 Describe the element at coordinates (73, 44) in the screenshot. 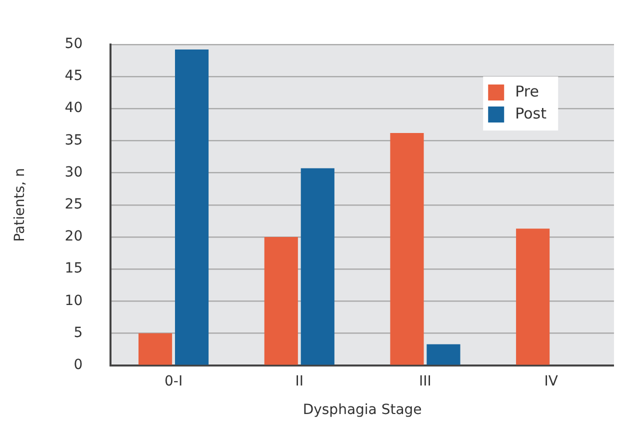

I see `y-tick-label: 50` at that location.